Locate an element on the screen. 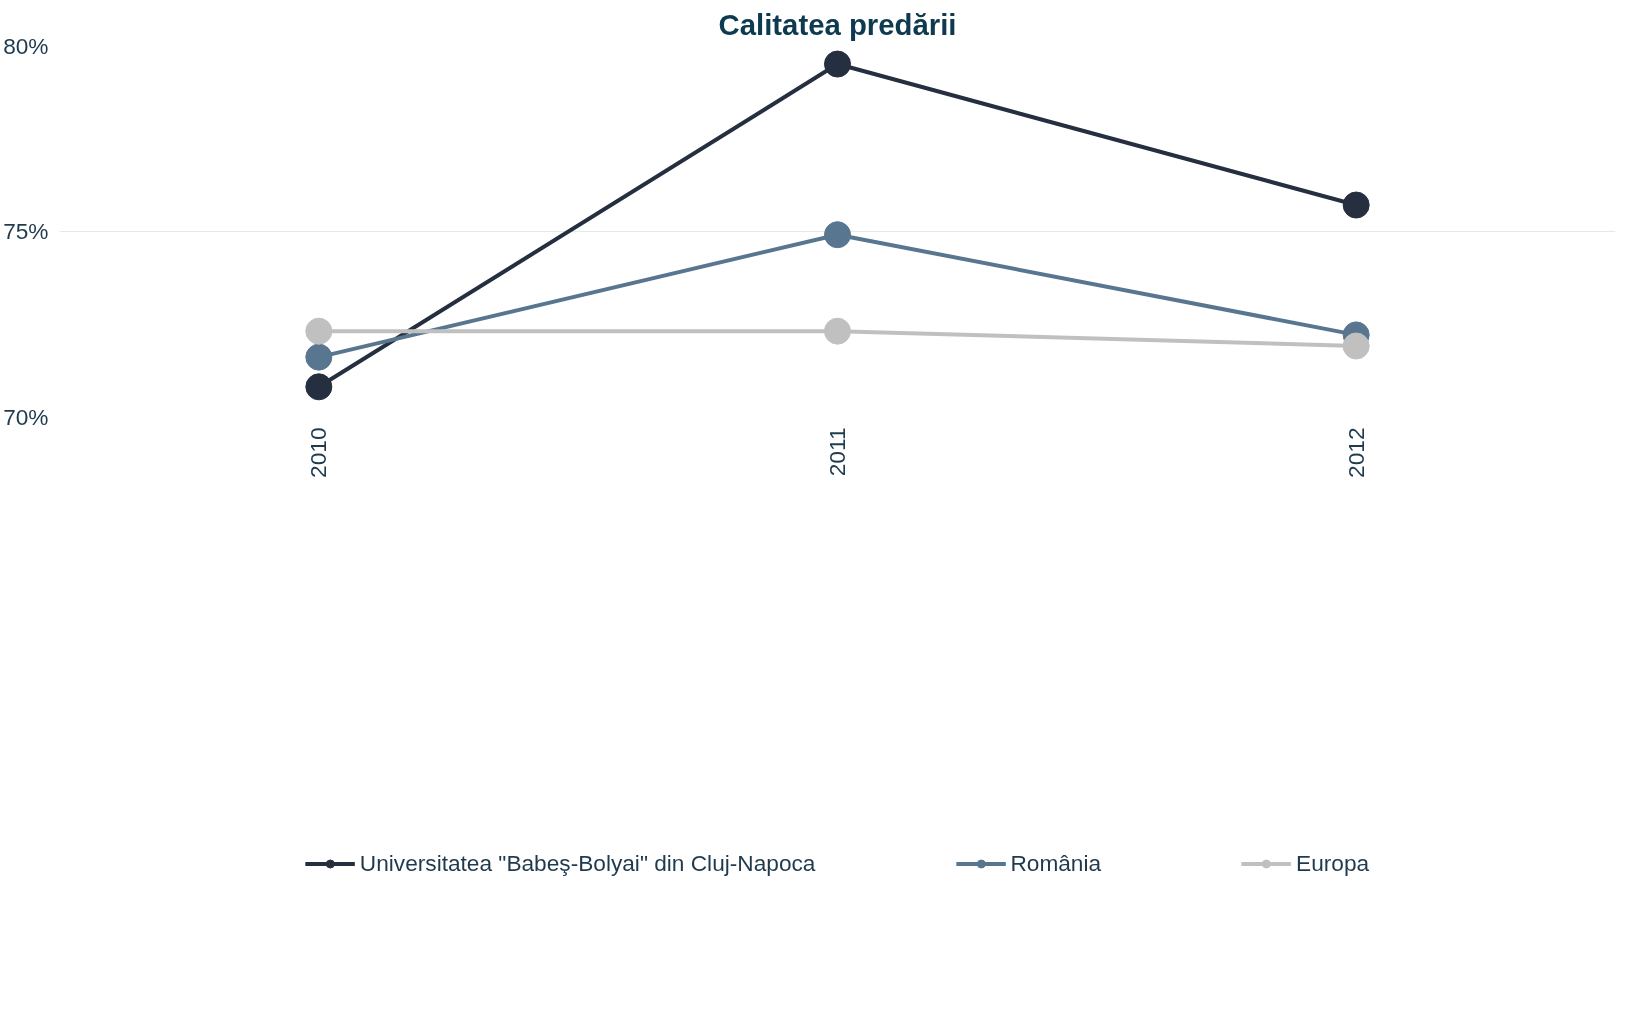  x-tick-label: 2012 is located at coordinates (1355, 452).